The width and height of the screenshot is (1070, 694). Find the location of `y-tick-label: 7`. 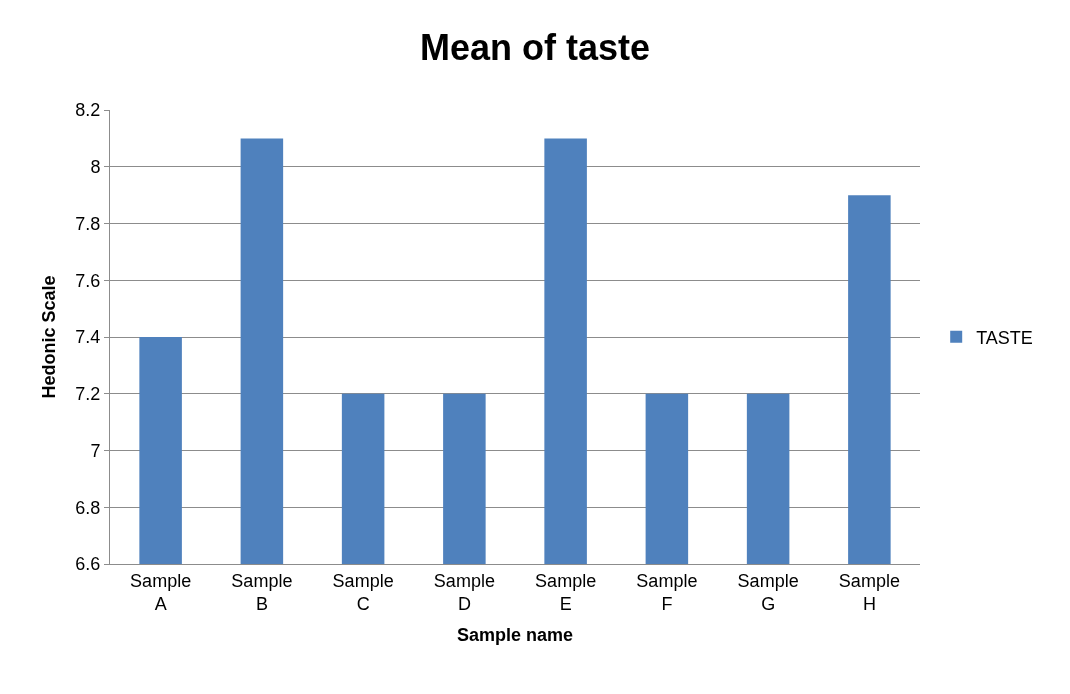

y-tick-label: 7 is located at coordinates (95, 450).